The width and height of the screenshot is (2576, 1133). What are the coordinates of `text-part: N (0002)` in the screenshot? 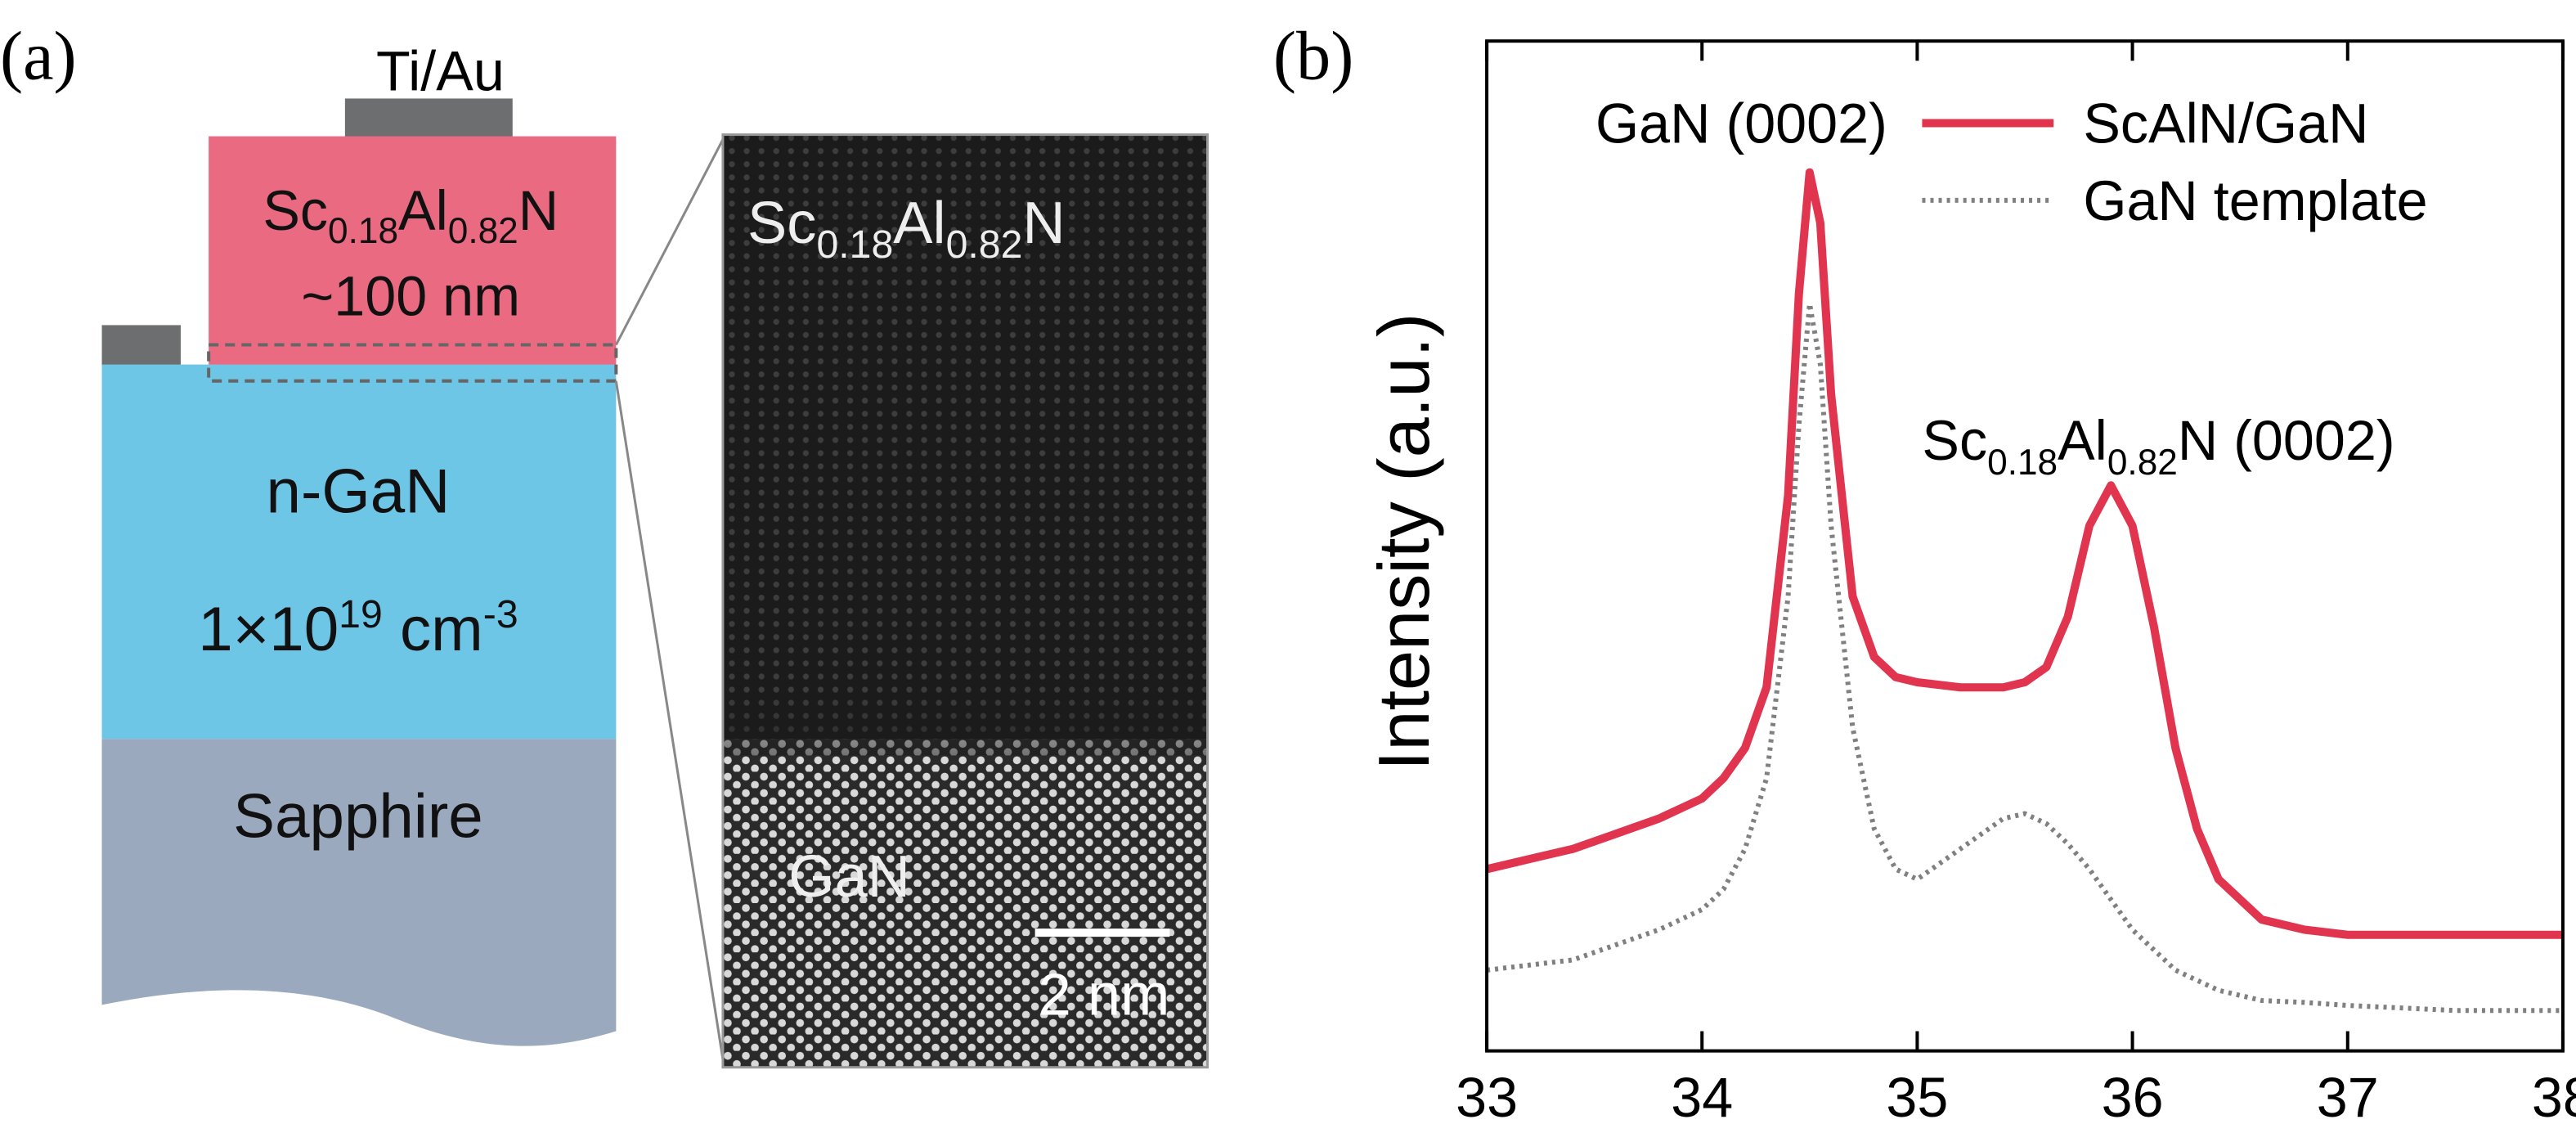 It's located at (2286, 441).